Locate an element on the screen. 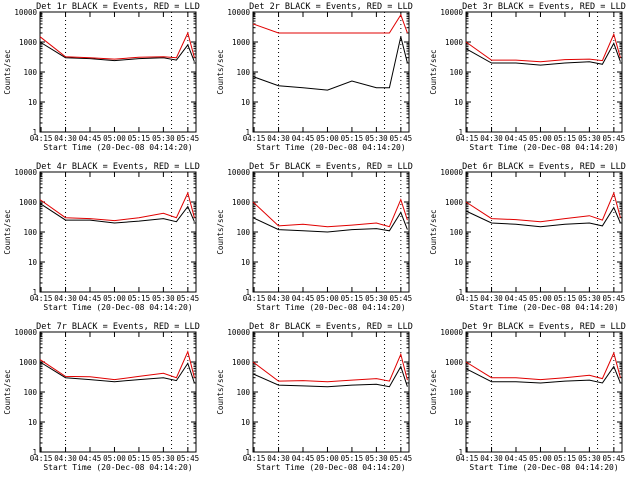  panel-title: Det 6r BLACK = Events, RED = LLD is located at coordinates (544, 167).